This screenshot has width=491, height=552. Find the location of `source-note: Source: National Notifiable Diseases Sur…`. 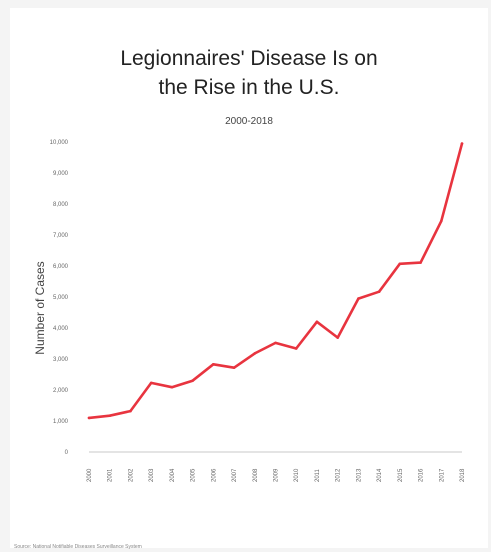

source-note: Source: National Notifiable Diseases Sur… is located at coordinates (78, 547).